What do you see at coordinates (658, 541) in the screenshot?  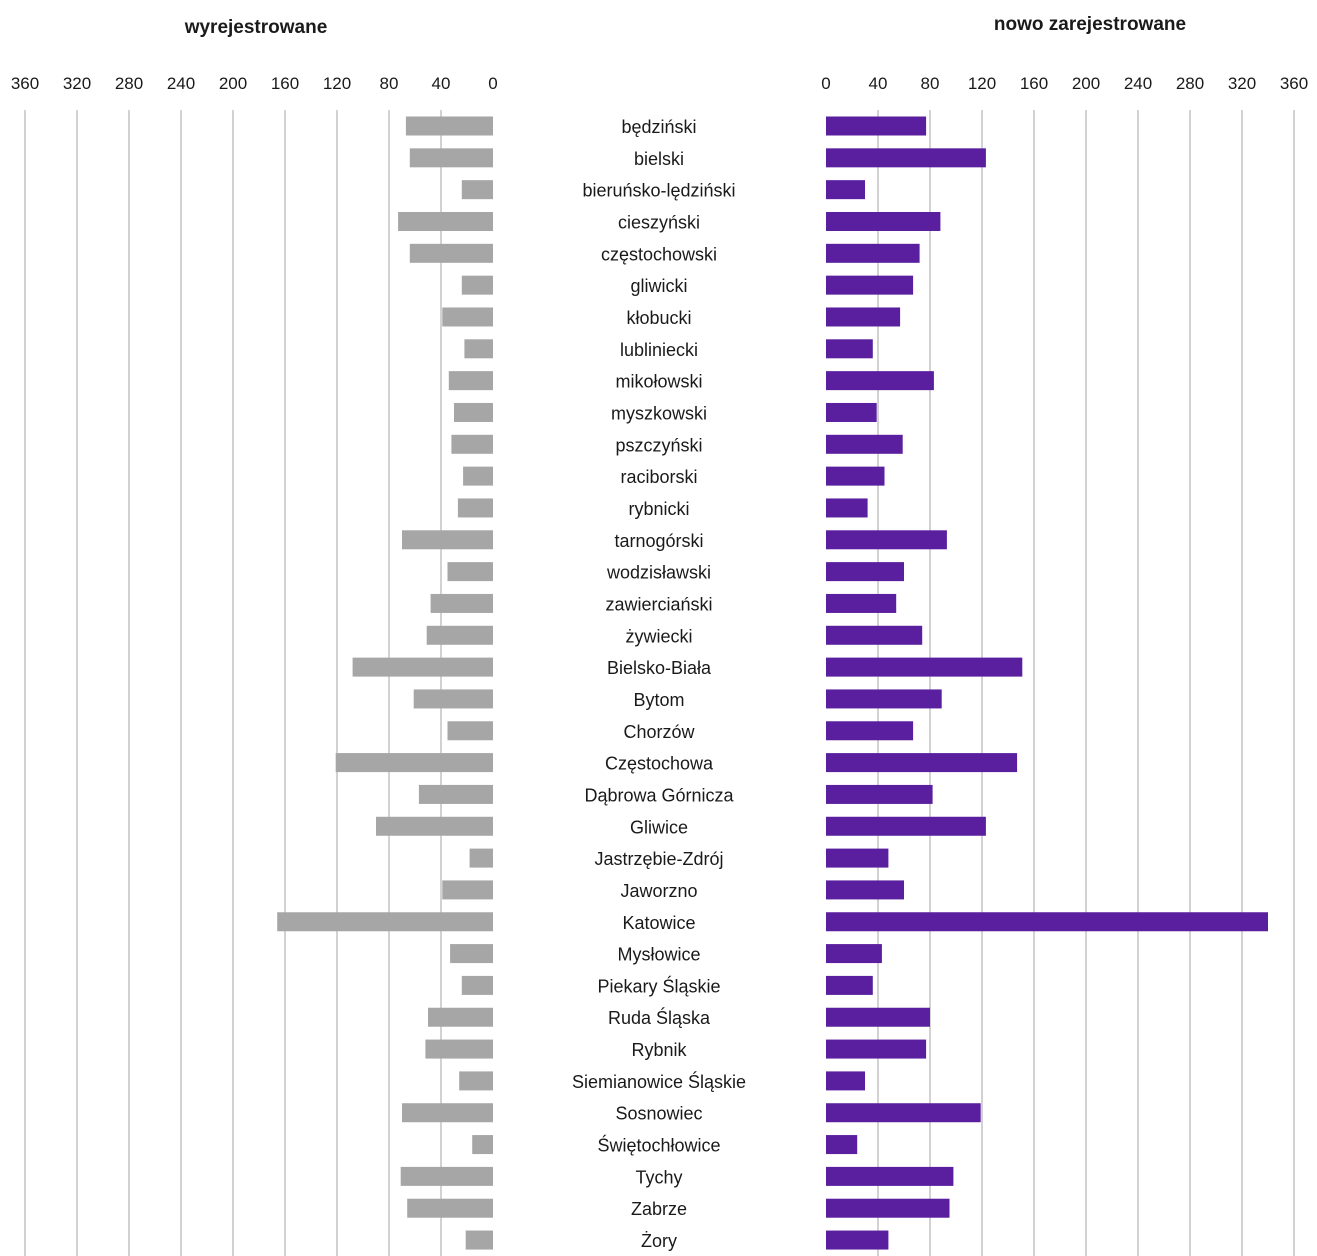 I see `category-label: tarnogórski` at bounding box center [658, 541].